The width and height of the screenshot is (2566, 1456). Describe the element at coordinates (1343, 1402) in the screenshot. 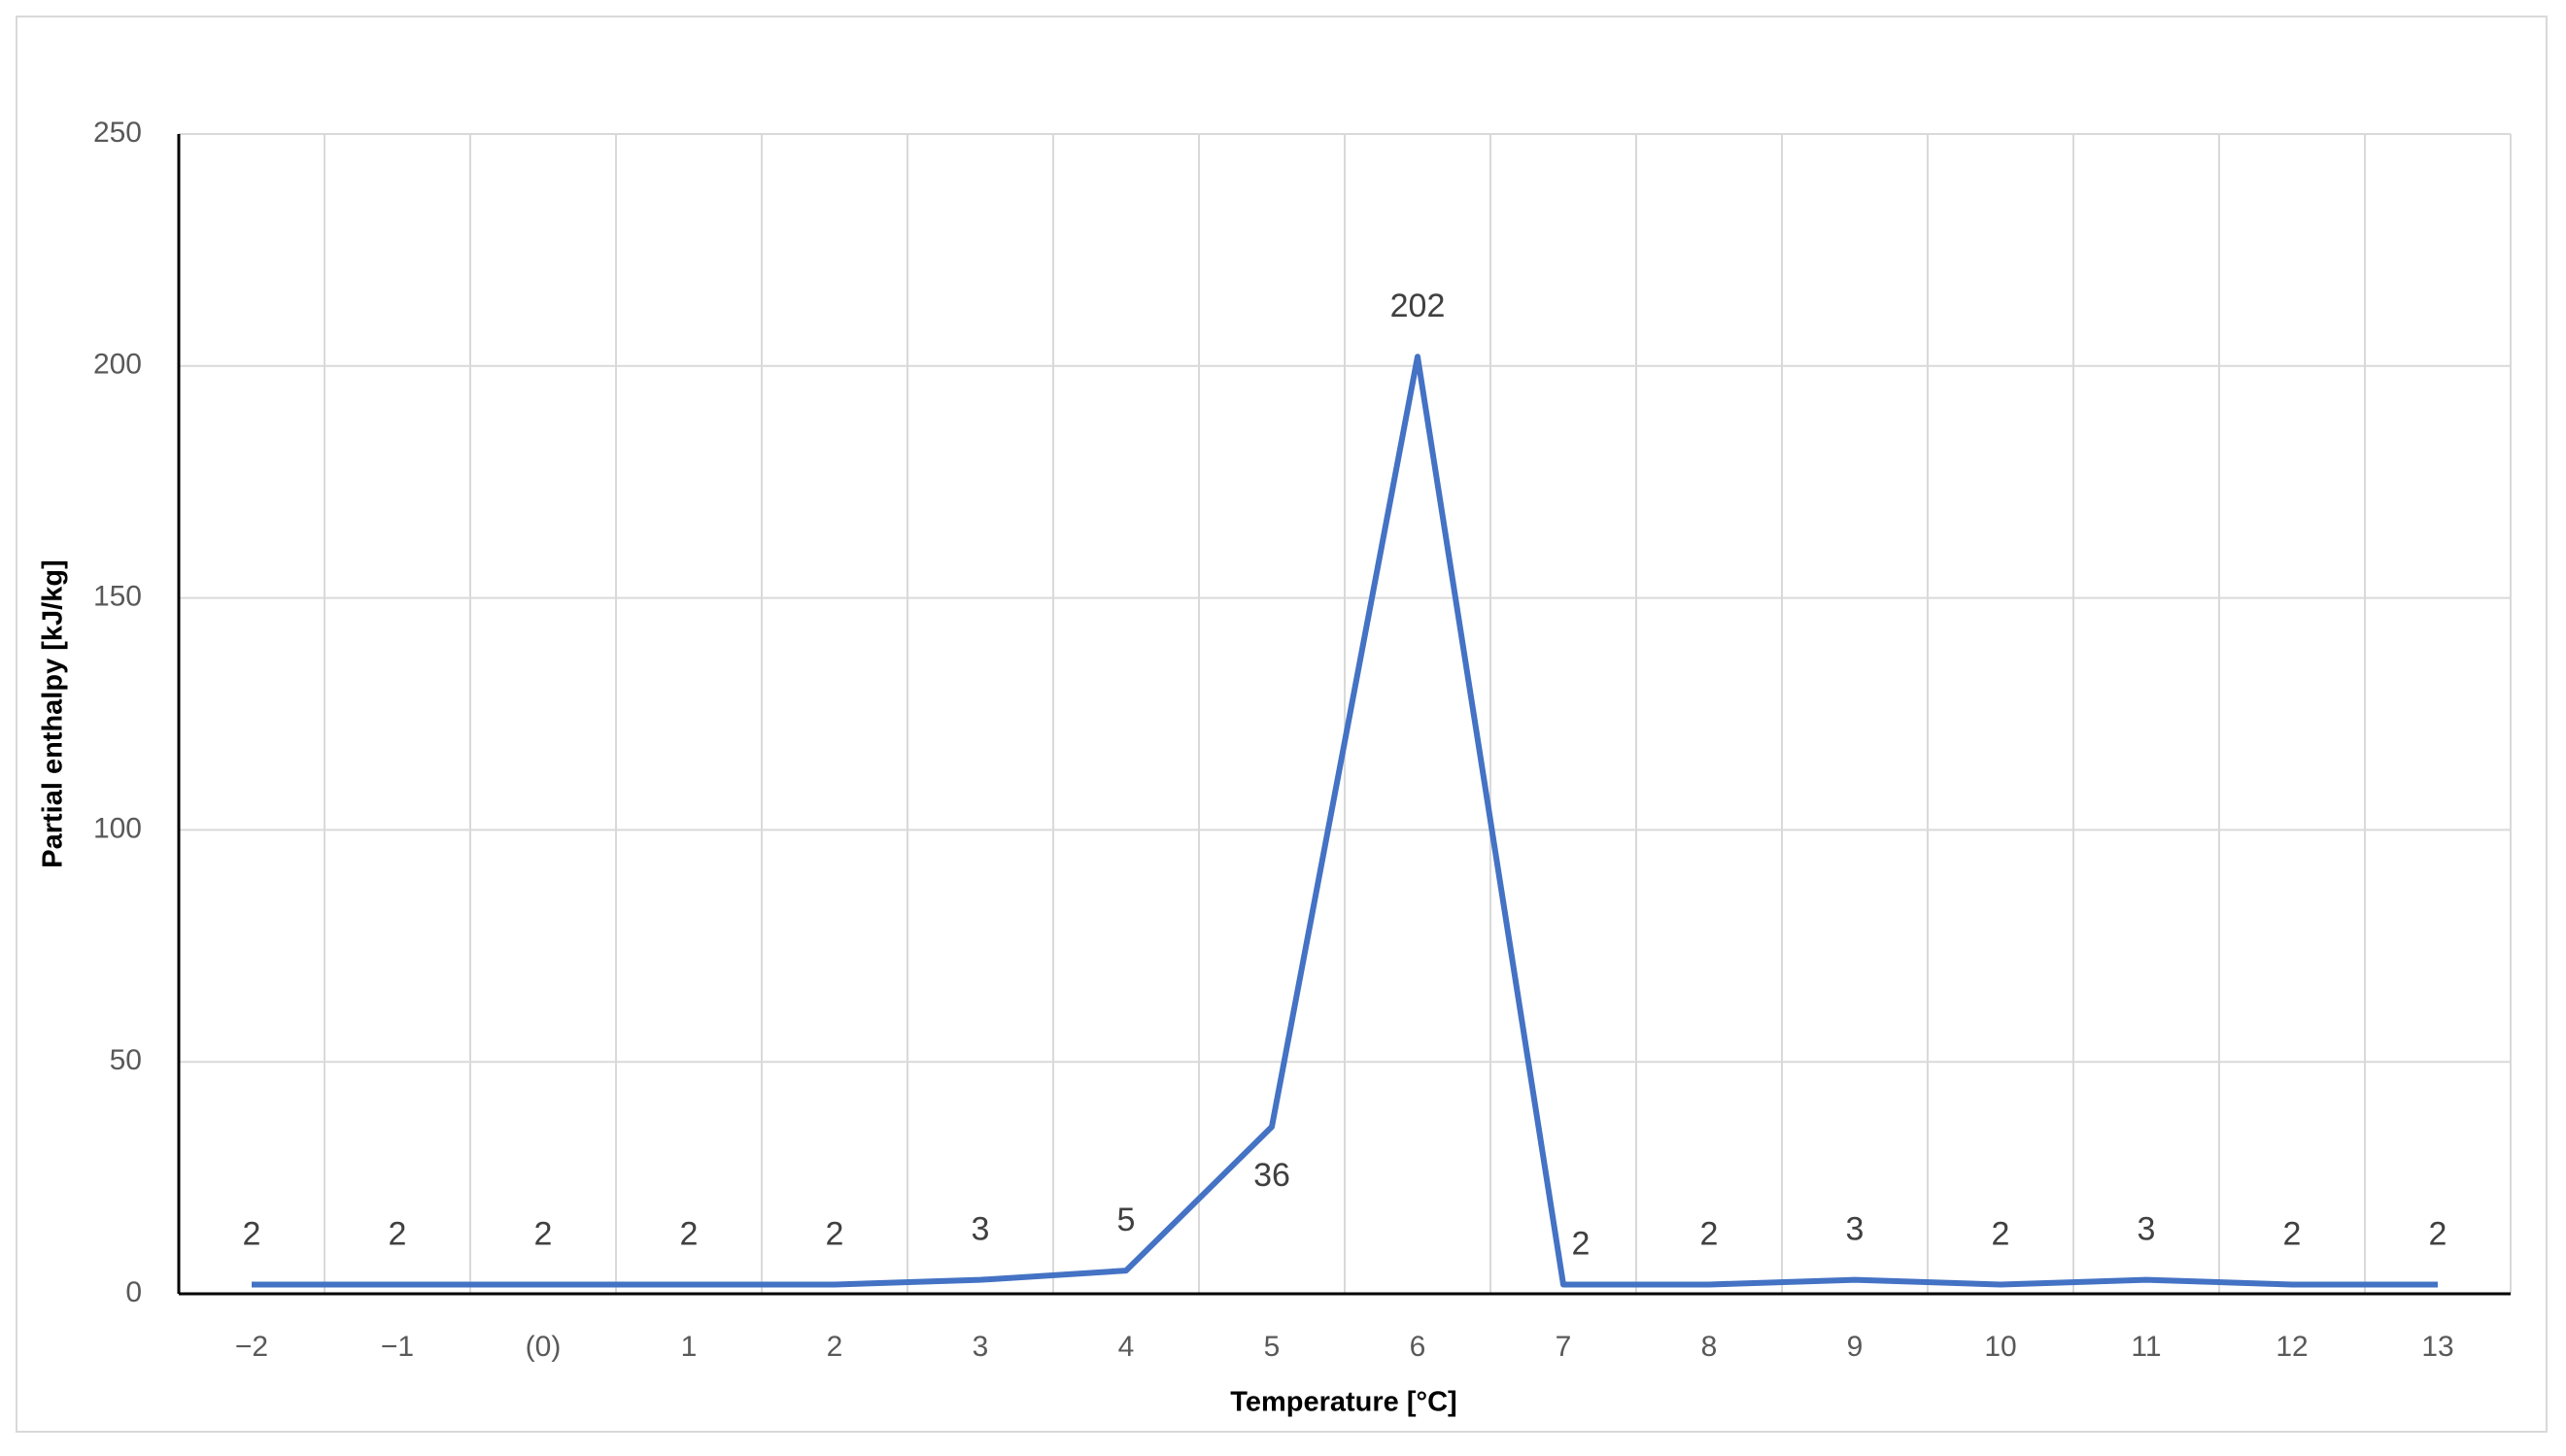

I see `x-axis-title: Temperature [°C]` at that location.